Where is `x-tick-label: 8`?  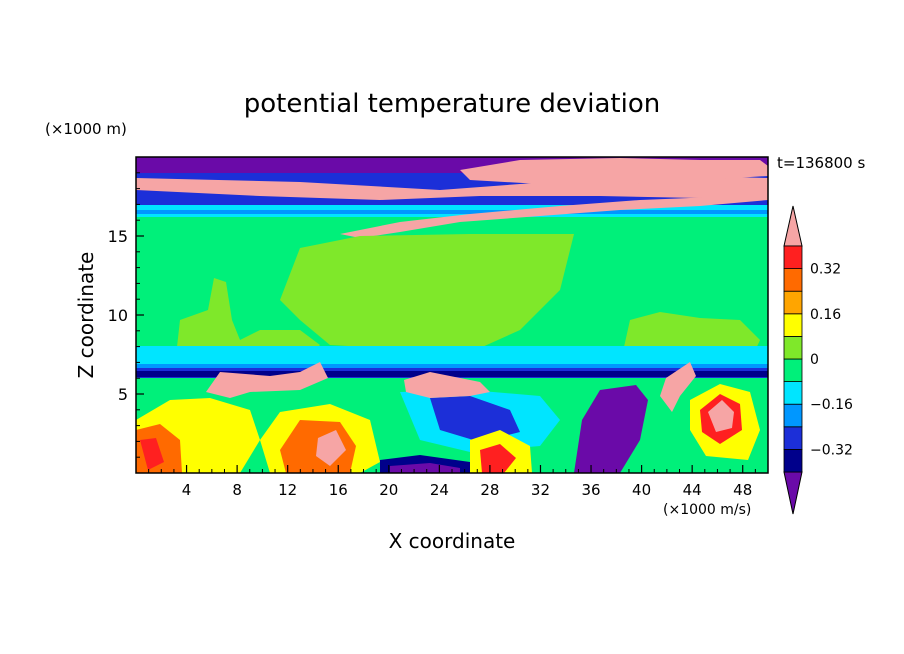
x-tick-label: 8 is located at coordinates (237, 490).